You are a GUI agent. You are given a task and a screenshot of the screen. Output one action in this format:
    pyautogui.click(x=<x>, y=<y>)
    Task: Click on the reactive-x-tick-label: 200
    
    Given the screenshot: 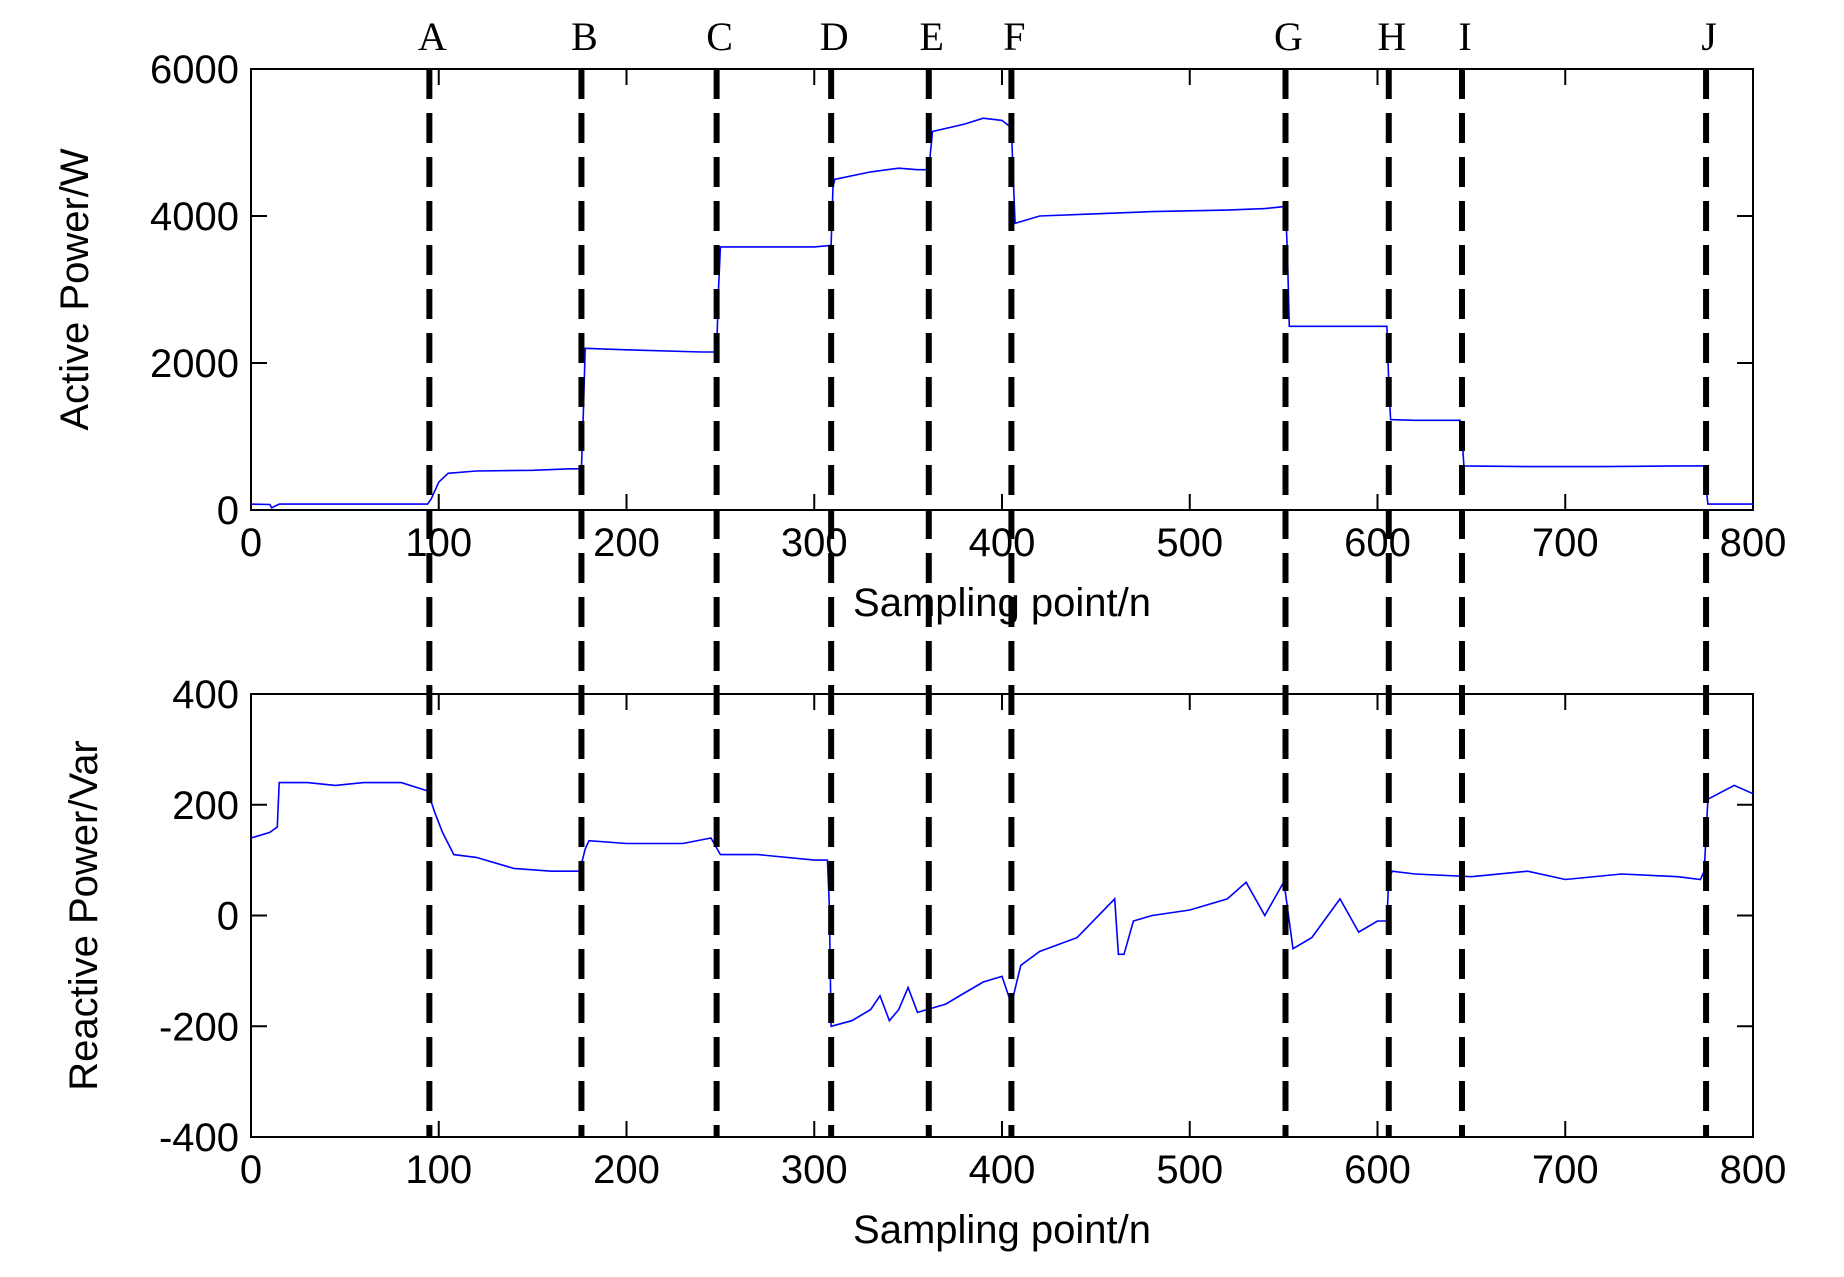 What is the action you would take?
    pyautogui.click(x=626, y=1170)
    